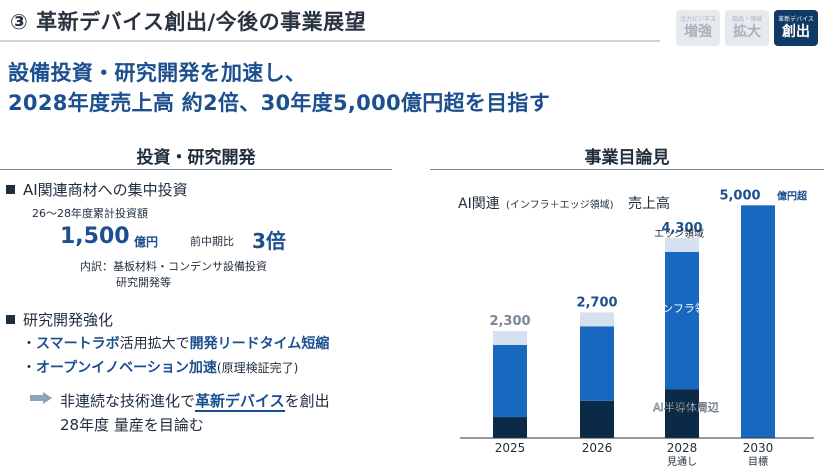 The width and height of the screenshot is (824, 473). What do you see at coordinates (627, 169) in the screenshot?
I see `right-section-divider` at bounding box center [627, 169].